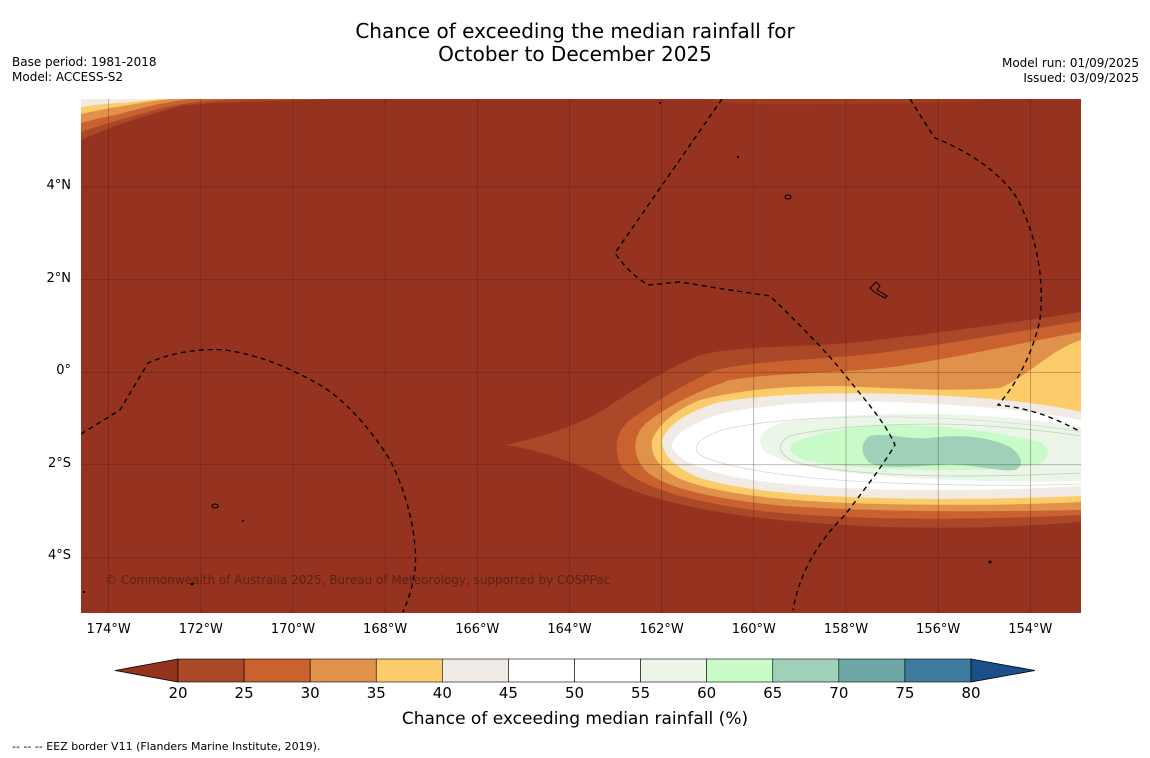  I want to click on lon-tick-label-10: 154°W, so click(1030, 629).